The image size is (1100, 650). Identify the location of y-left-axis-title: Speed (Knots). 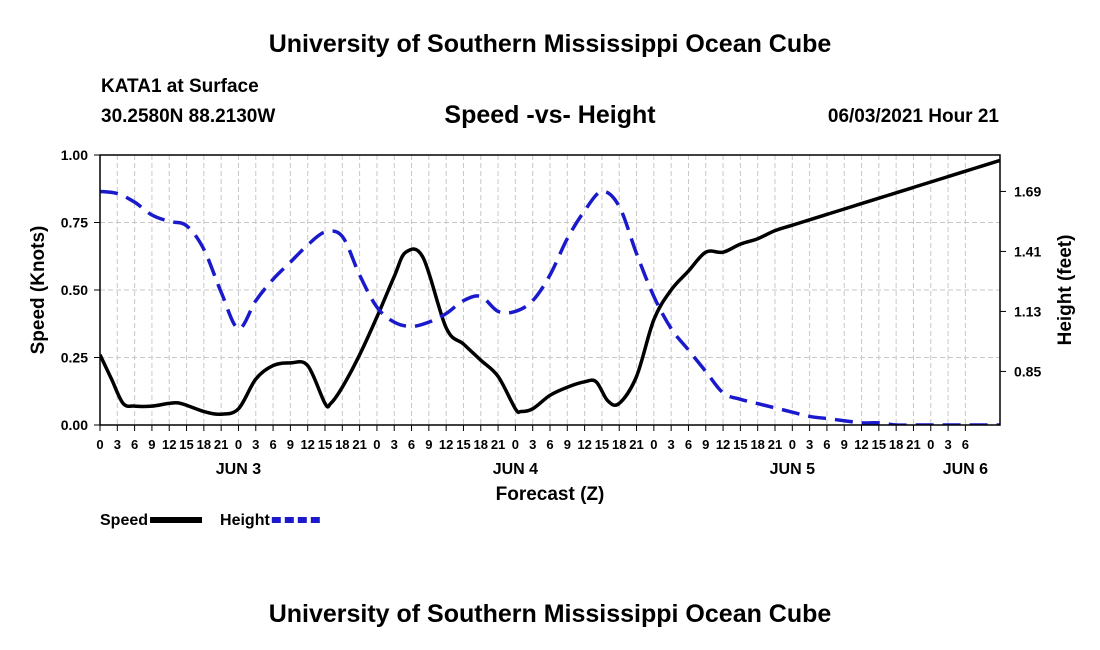
(38, 290).